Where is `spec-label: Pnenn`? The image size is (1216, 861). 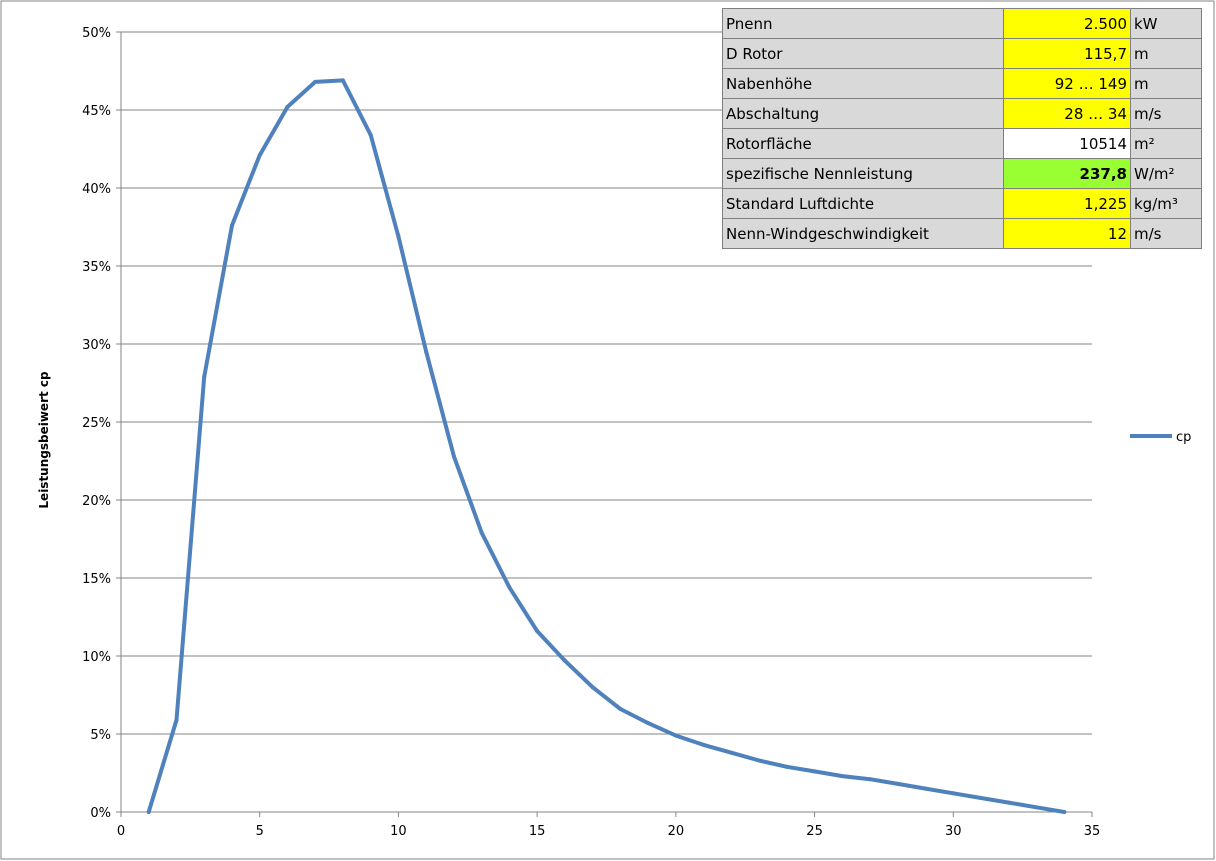
spec-label: Pnenn is located at coordinates (863, 23).